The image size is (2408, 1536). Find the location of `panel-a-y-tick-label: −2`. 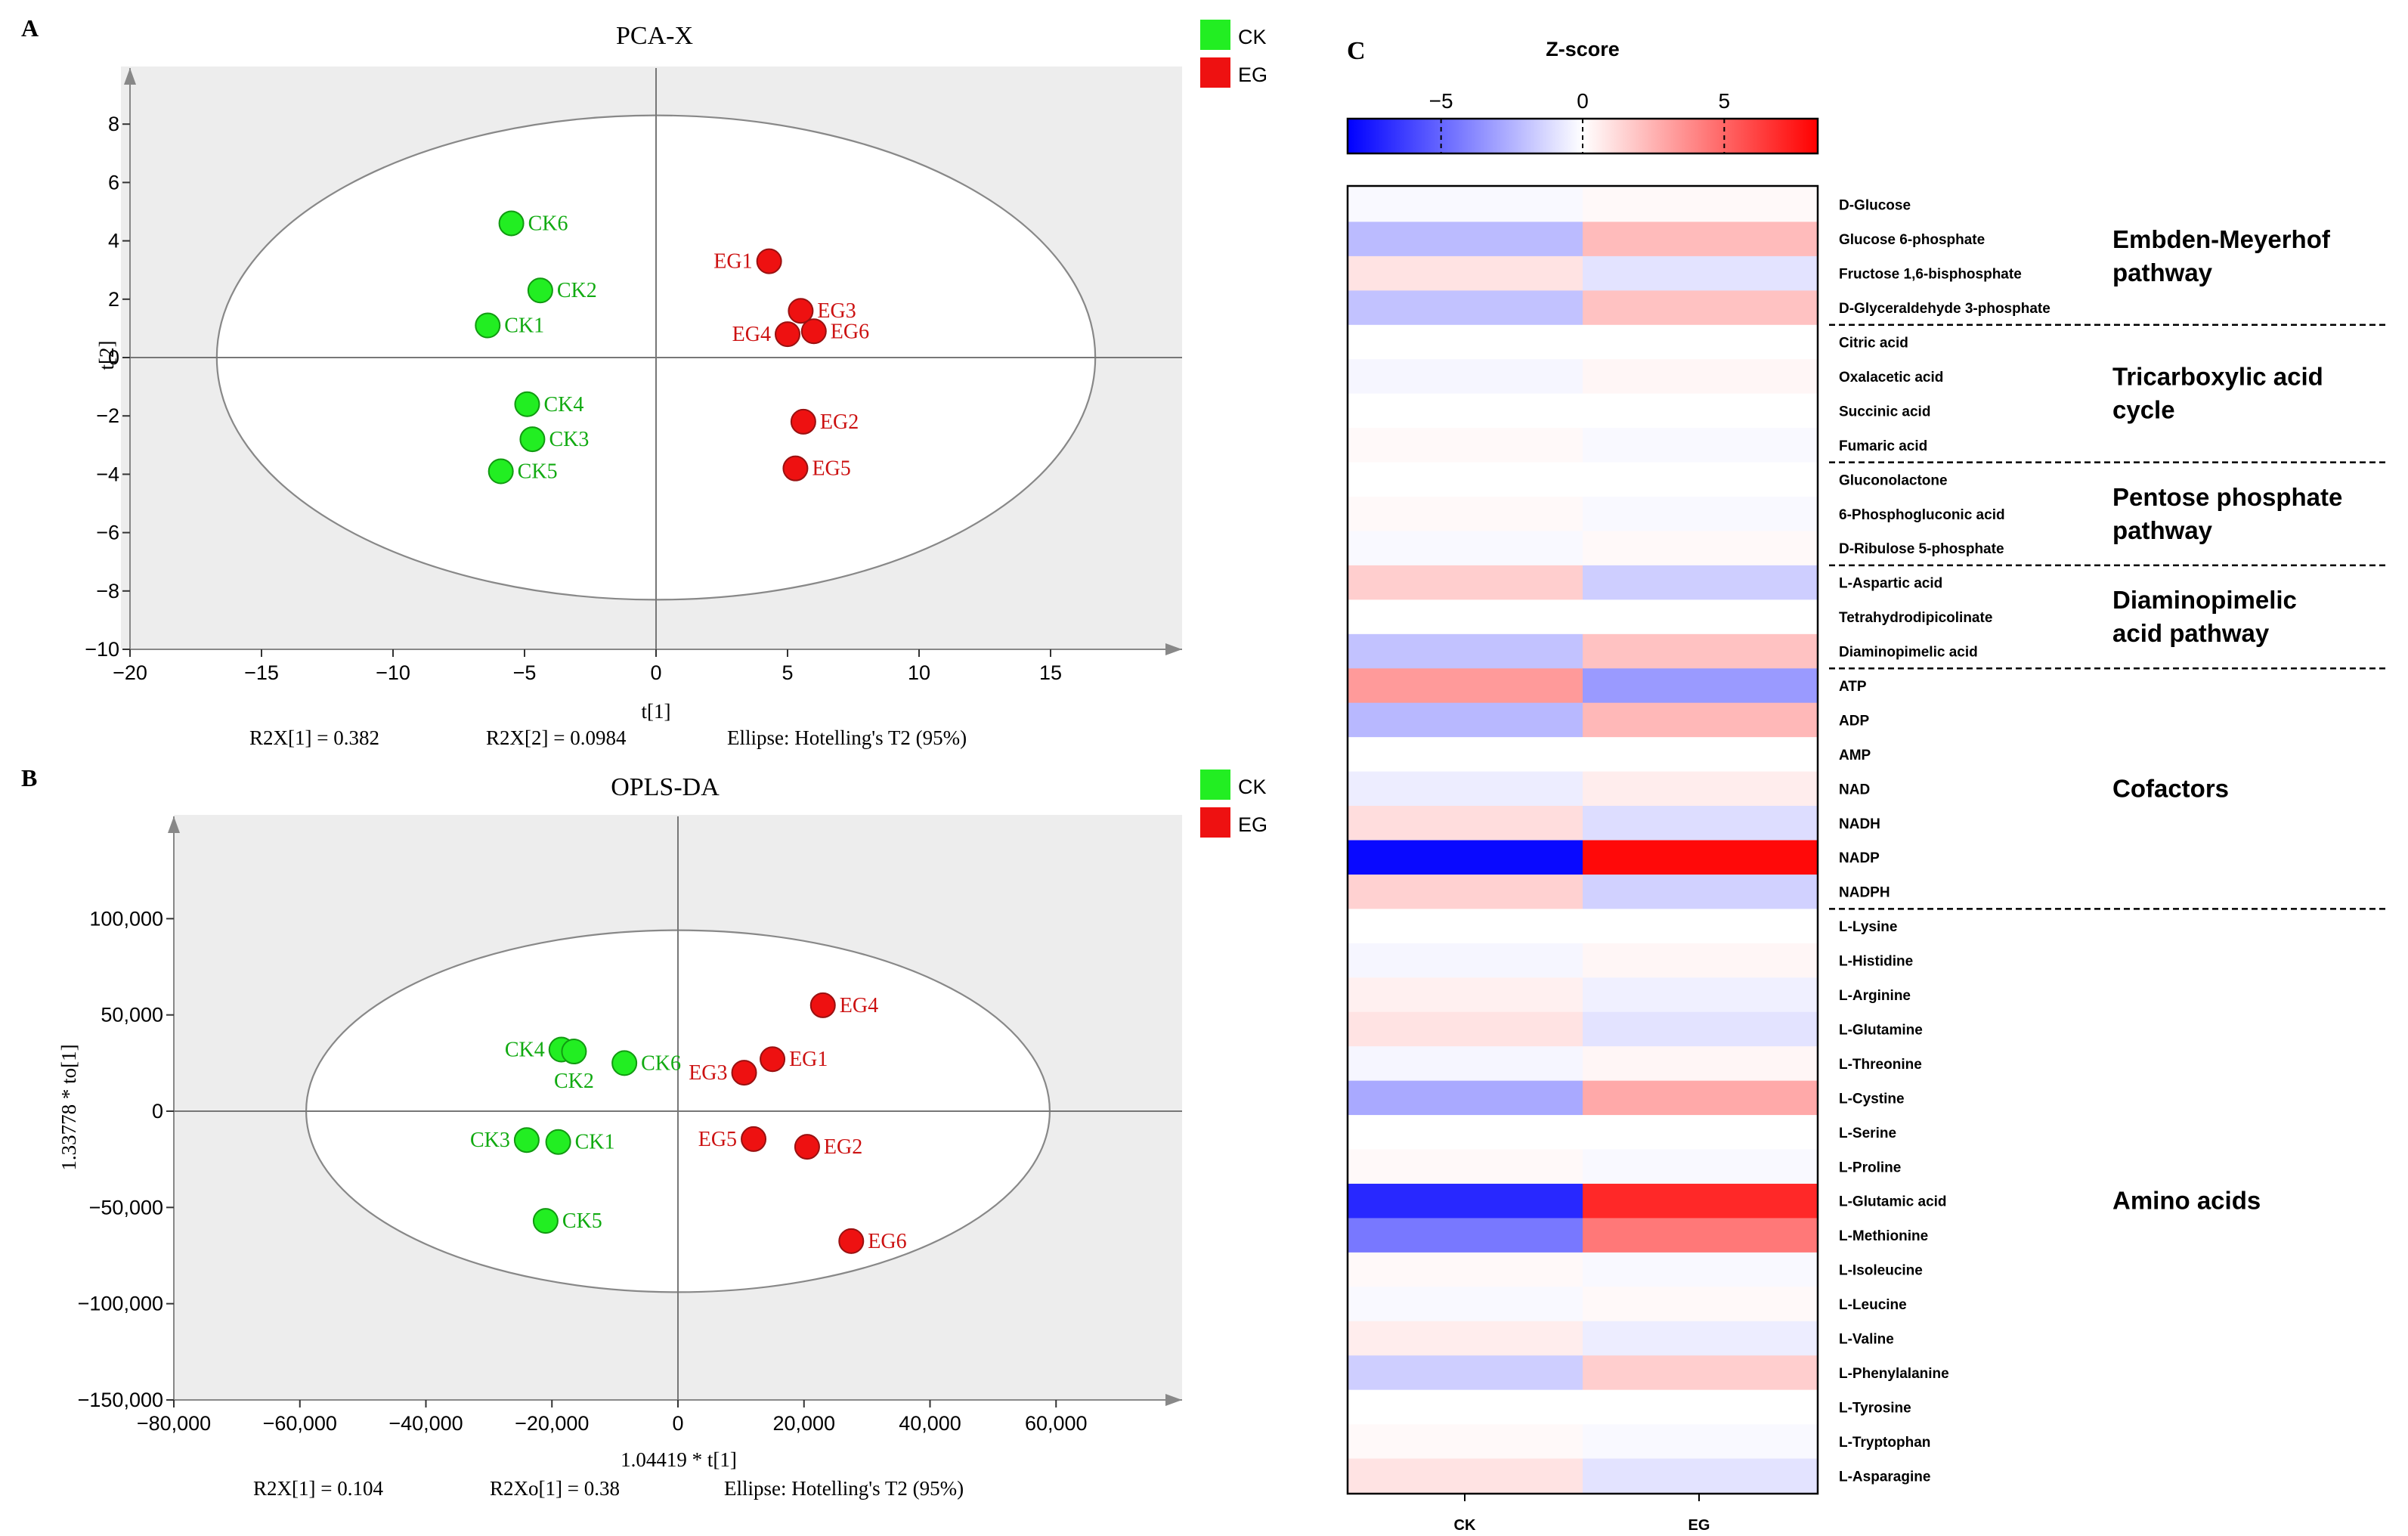

panel-a-y-tick-label: −2 is located at coordinates (107, 415).